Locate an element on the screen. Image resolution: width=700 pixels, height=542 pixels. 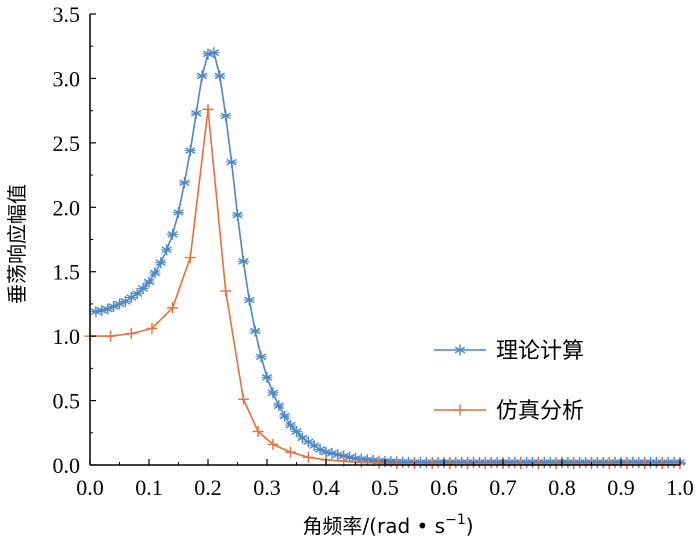
x-tick-label: 0.4 is located at coordinates (326, 487).